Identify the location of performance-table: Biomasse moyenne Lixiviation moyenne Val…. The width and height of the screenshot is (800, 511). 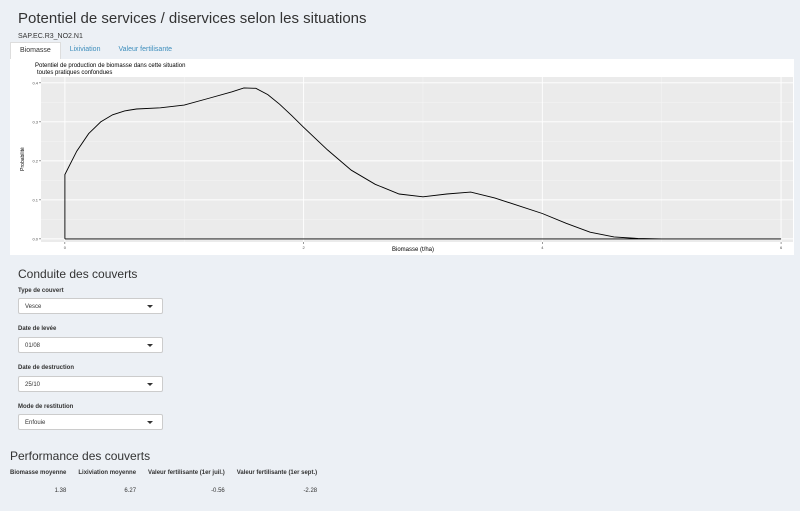
(163, 482).